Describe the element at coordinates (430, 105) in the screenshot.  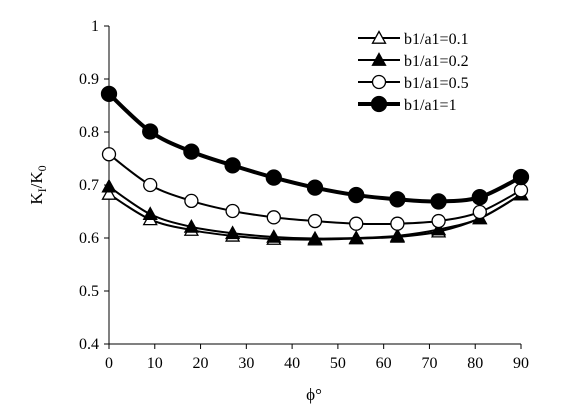
I see `legend-label: b1/a1=1` at that location.